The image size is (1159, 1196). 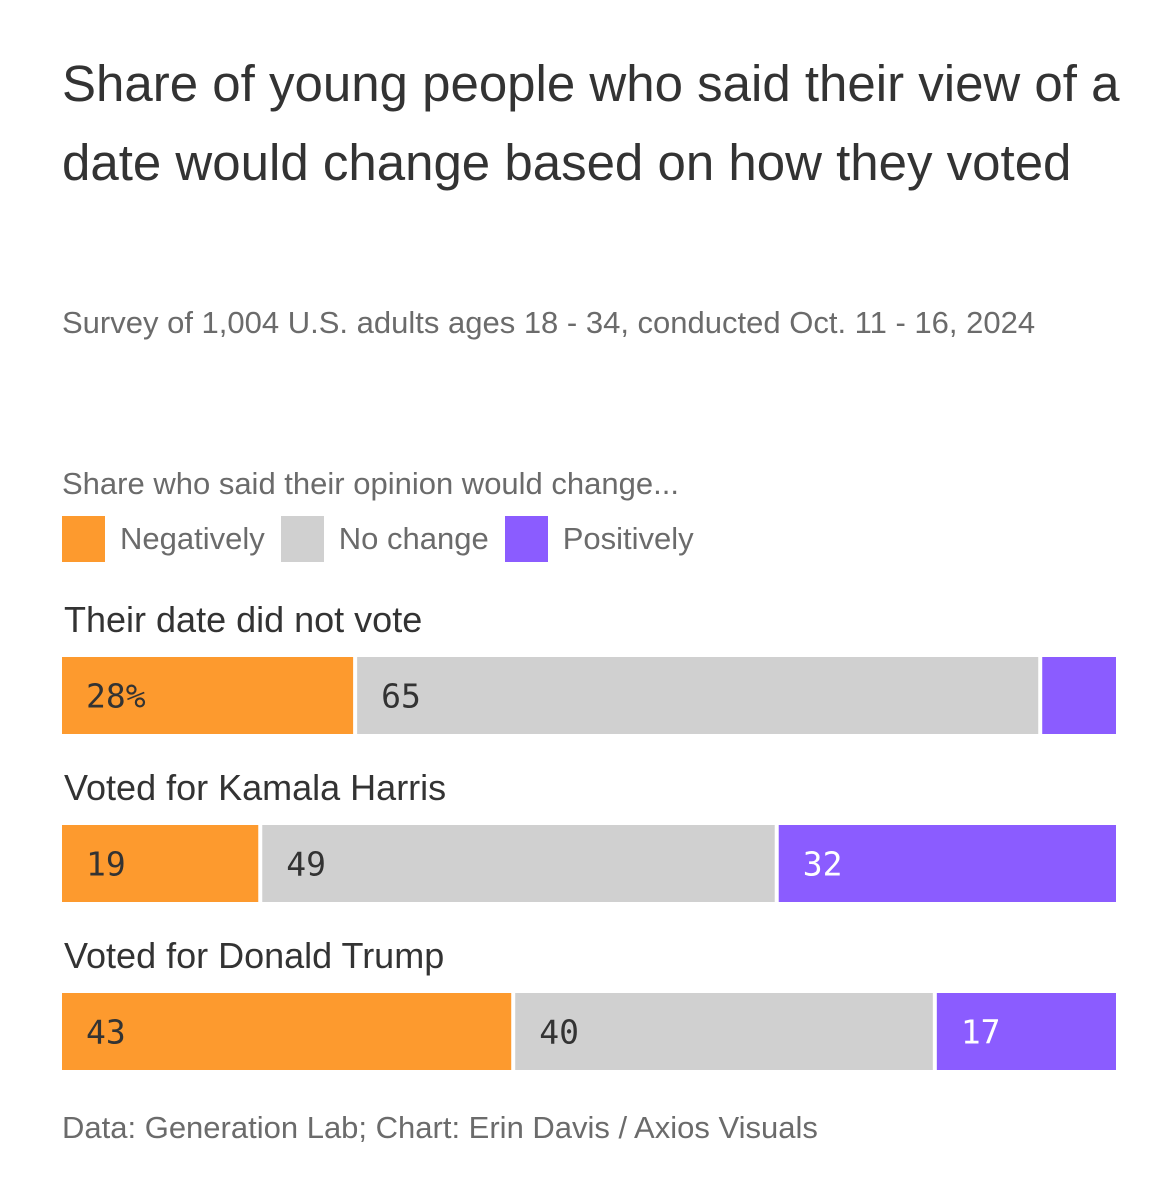 What do you see at coordinates (1079, 695) in the screenshot?
I see `bar-positively-their-date-did-not-vote` at bounding box center [1079, 695].